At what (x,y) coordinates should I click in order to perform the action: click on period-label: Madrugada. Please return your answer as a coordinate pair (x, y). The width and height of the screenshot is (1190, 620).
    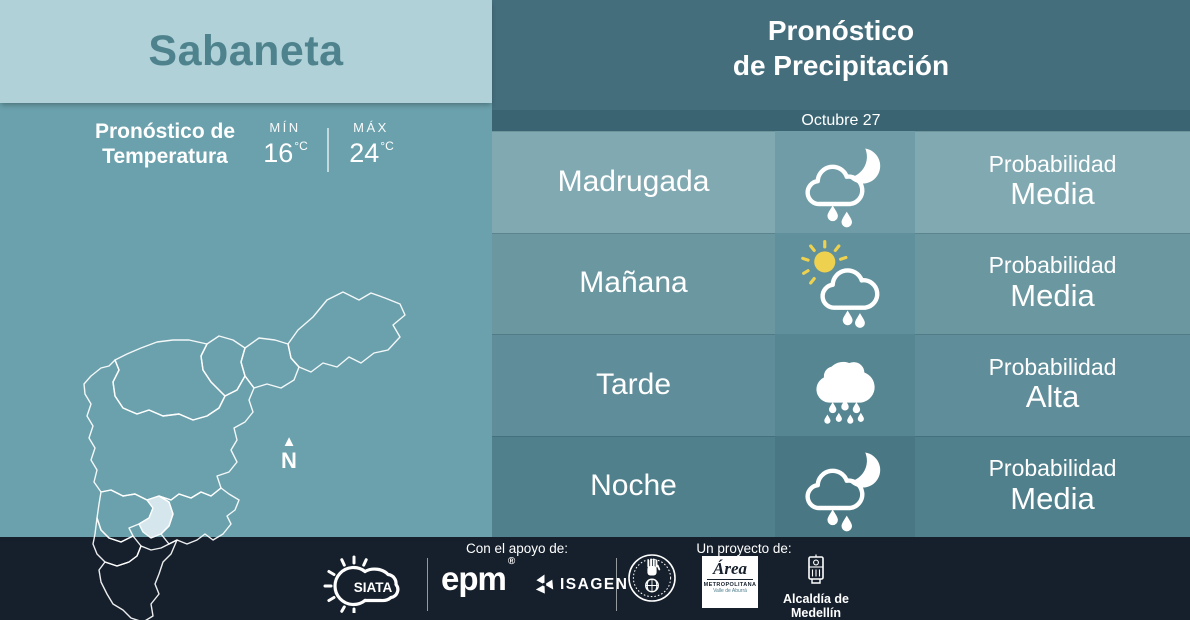
    Looking at the image, I should click on (633, 181).